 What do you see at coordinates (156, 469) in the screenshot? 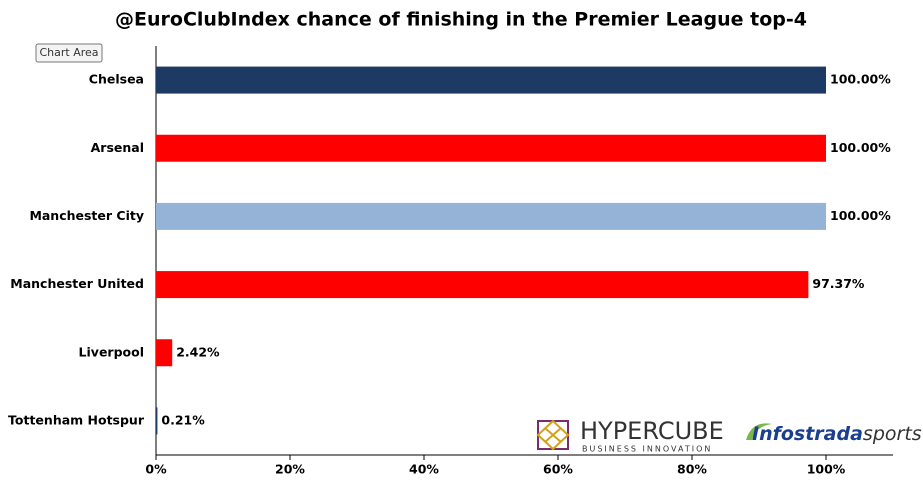
I see `x-tick-label: 0%` at bounding box center [156, 469].